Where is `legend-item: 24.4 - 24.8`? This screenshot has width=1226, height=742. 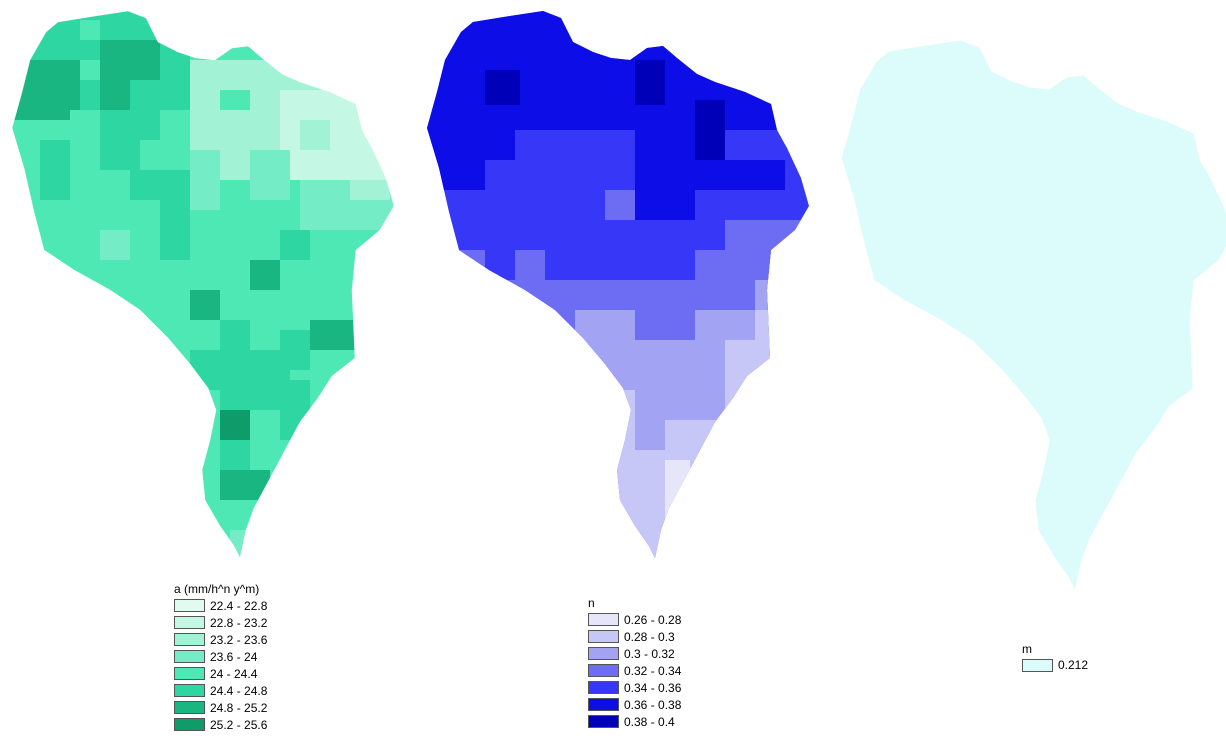
legend-item: 24.4 - 24.8 is located at coordinates (220, 690).